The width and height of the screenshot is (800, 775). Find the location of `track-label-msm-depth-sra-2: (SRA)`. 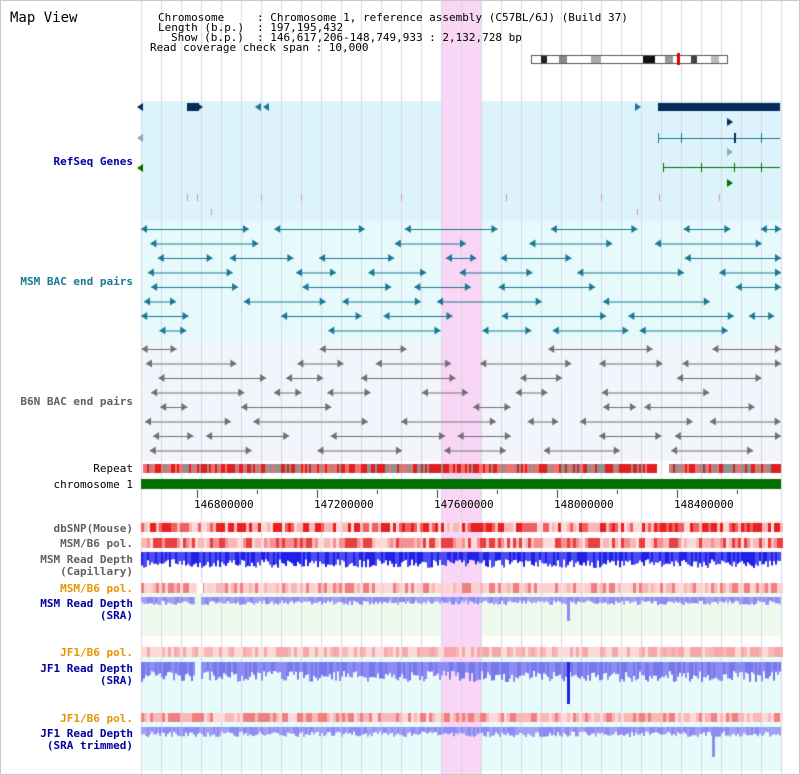

track-label-msm-depth-sra-2: (SRA) is located at coordinates (116, 615).